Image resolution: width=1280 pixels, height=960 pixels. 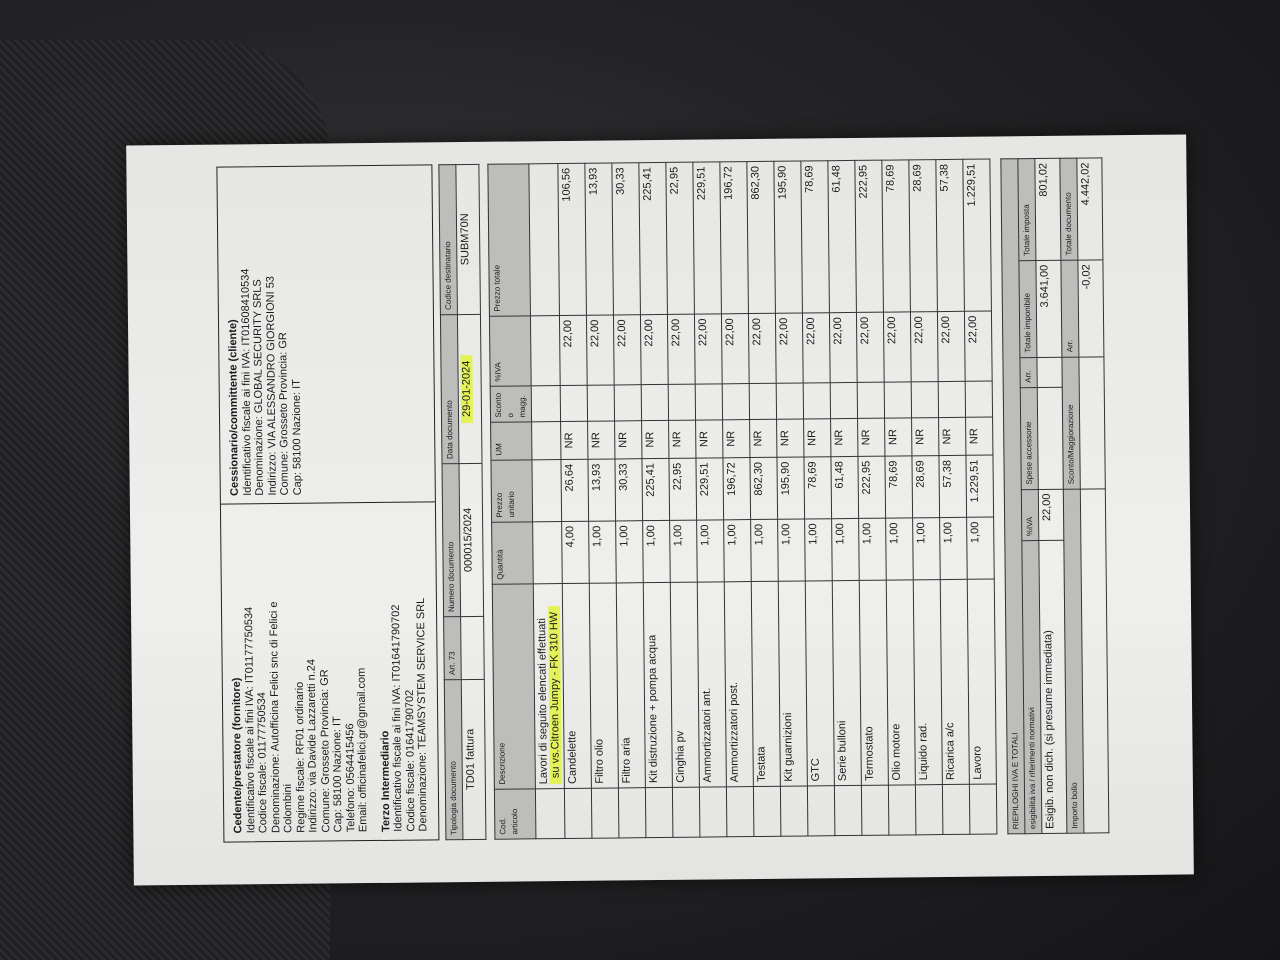 I want to click on cell-total: 196,72, so click(x=733, y=237).